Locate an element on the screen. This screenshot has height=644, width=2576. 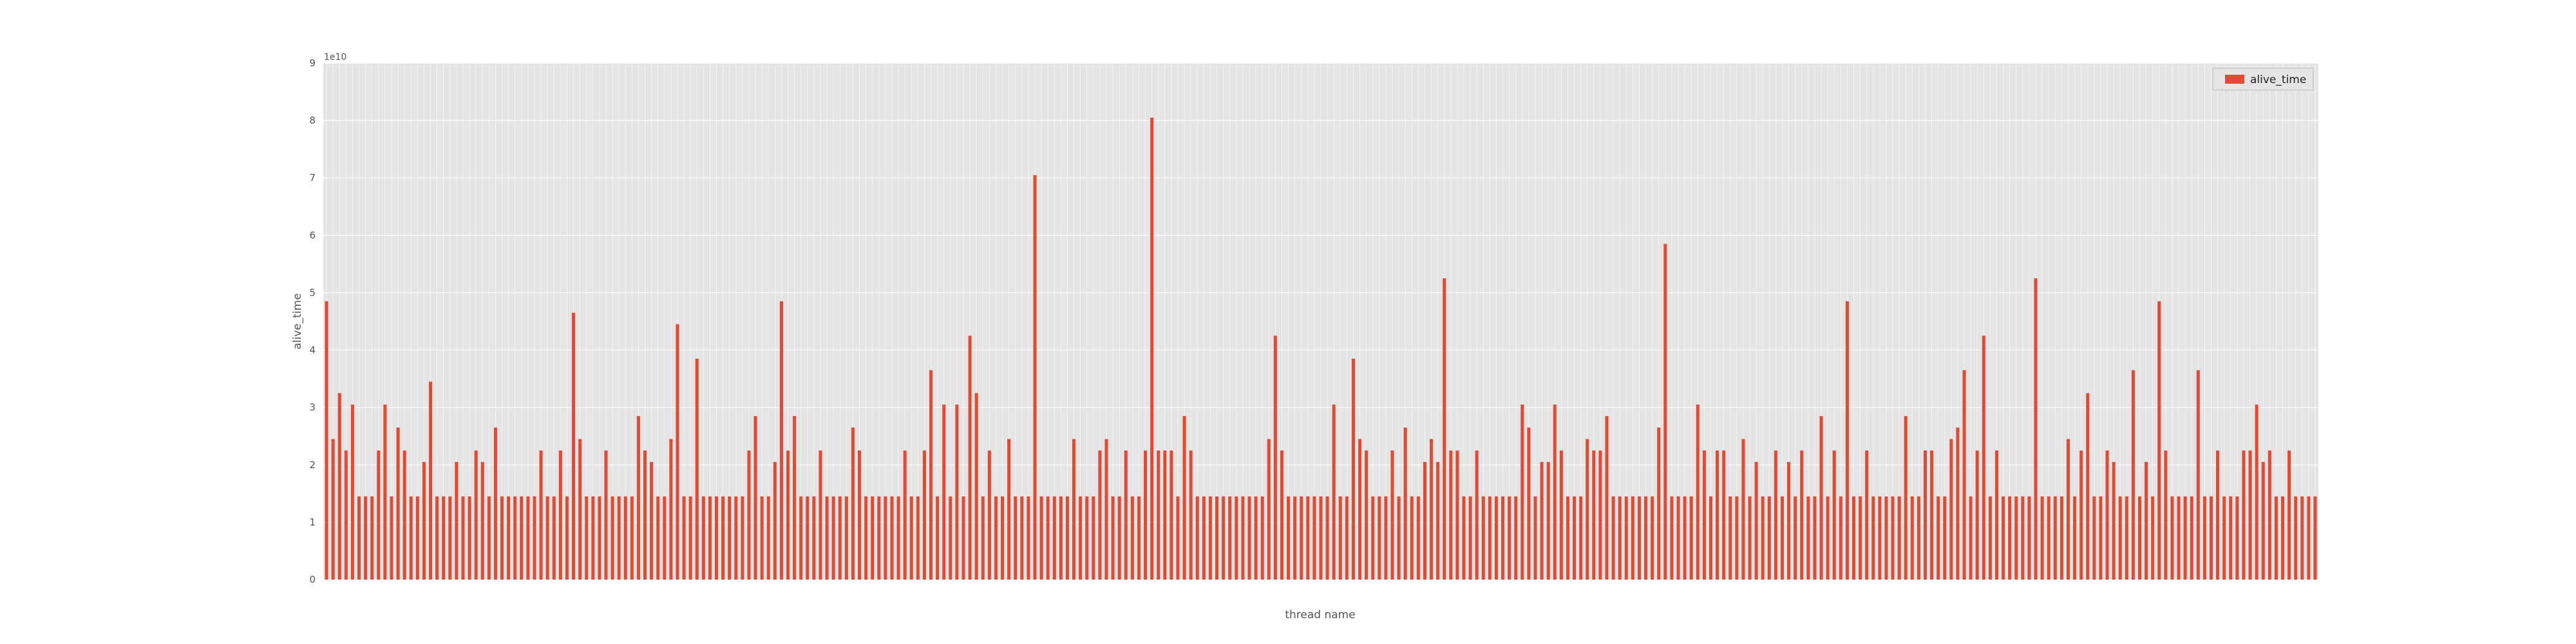
legend-label: alive_time is located at coordinates (2278, 79).